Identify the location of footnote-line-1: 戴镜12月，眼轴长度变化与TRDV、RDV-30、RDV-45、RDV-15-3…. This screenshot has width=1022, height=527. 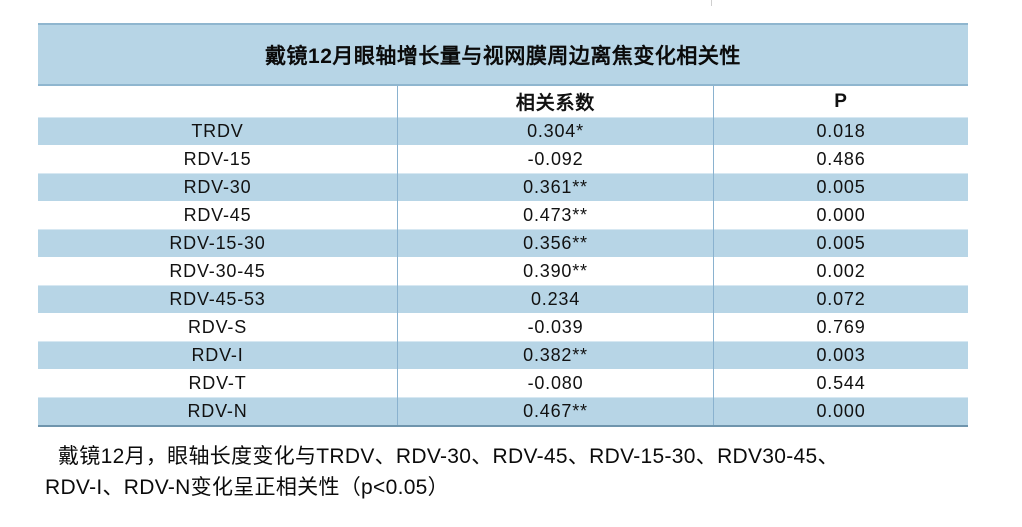
(448, 456).